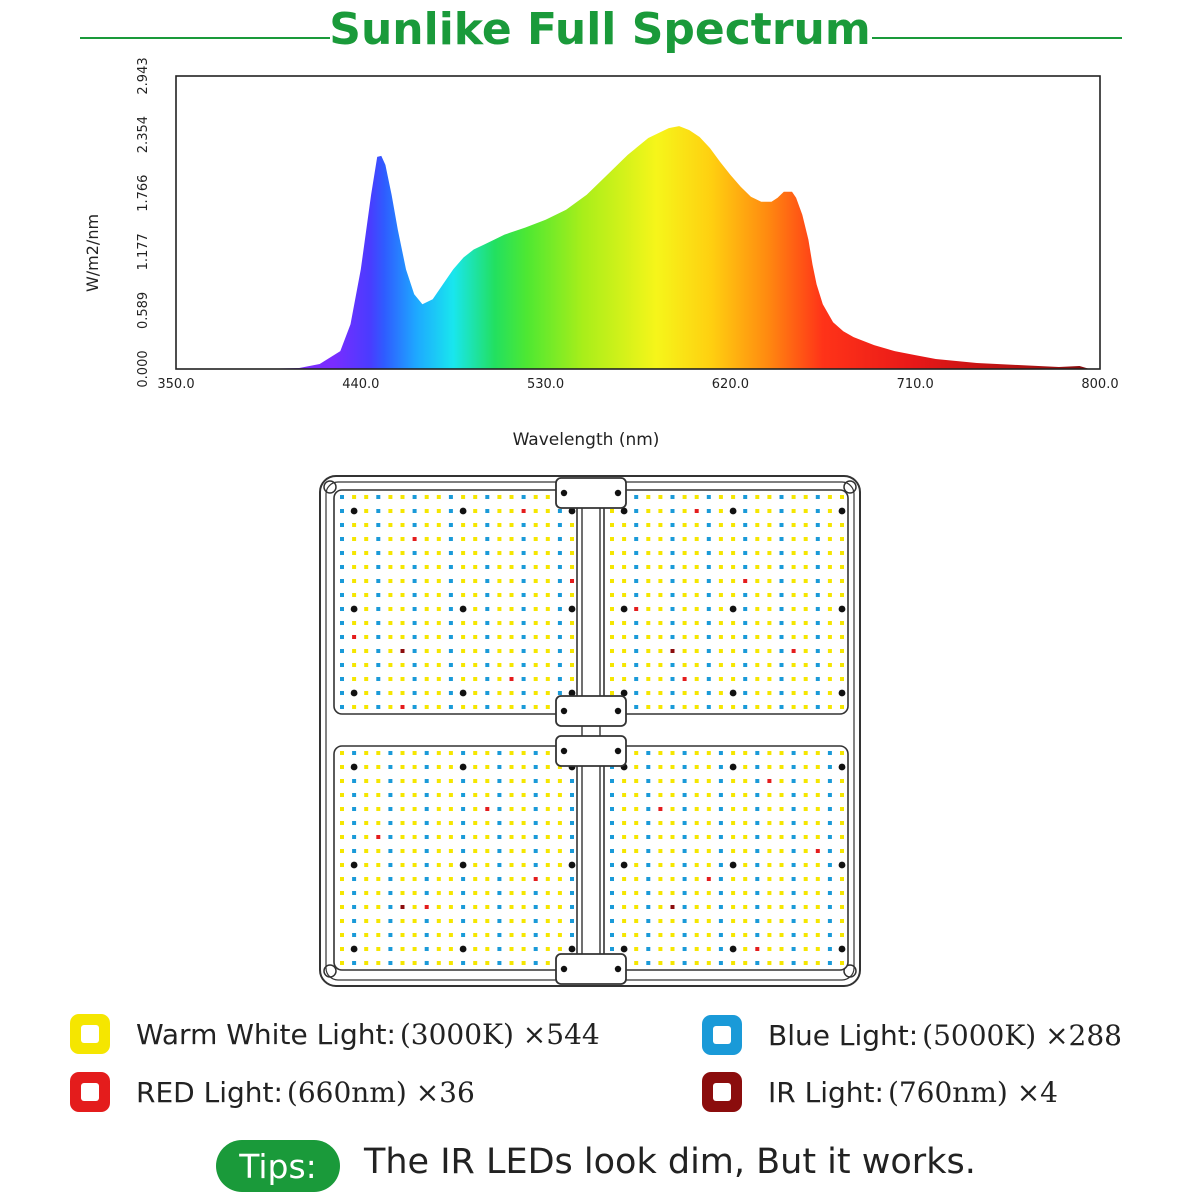 The height and width of the screenshot is (1200, 1200). Describe the element at coordinates (360, 384) in the screenshot. I see `x-tick-label: 440.0` at that location.